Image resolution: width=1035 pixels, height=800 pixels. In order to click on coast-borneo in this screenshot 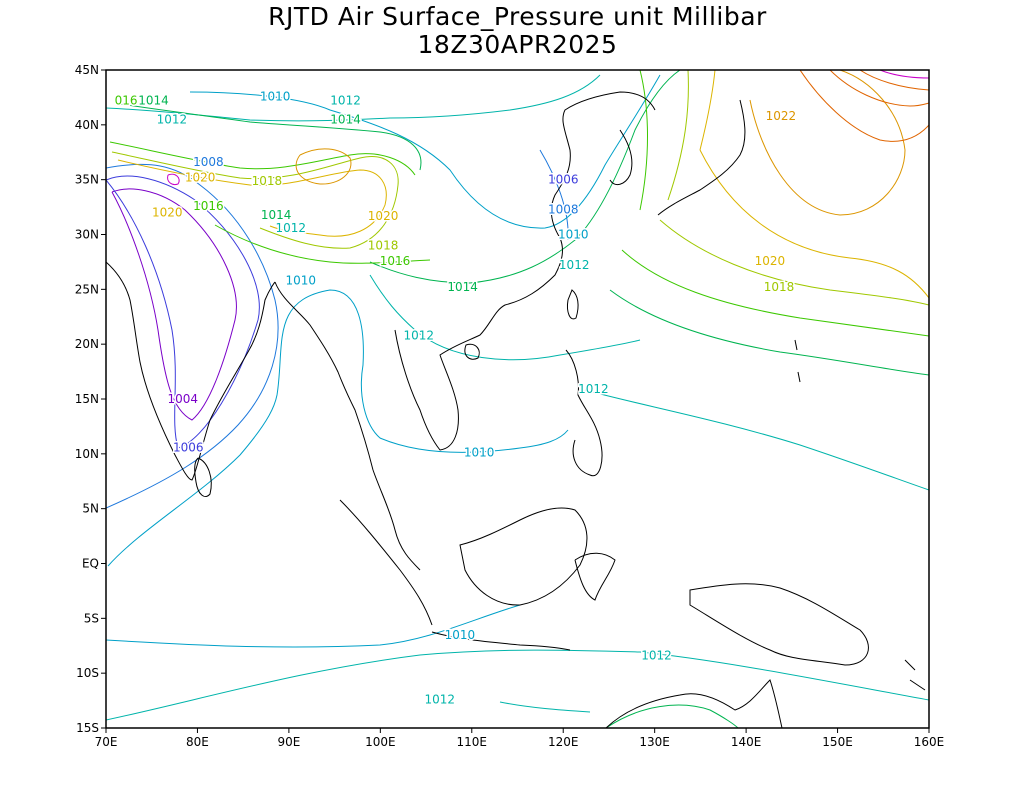, I will do `click(523, 556)`.